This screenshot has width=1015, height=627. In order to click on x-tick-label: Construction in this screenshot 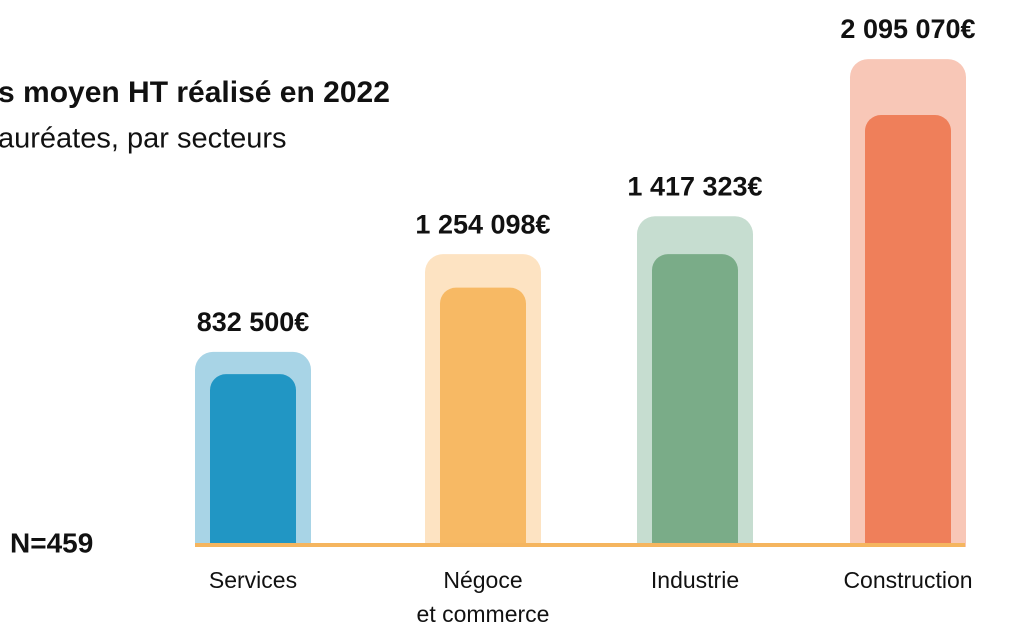, I will do `click(907, 580)`.